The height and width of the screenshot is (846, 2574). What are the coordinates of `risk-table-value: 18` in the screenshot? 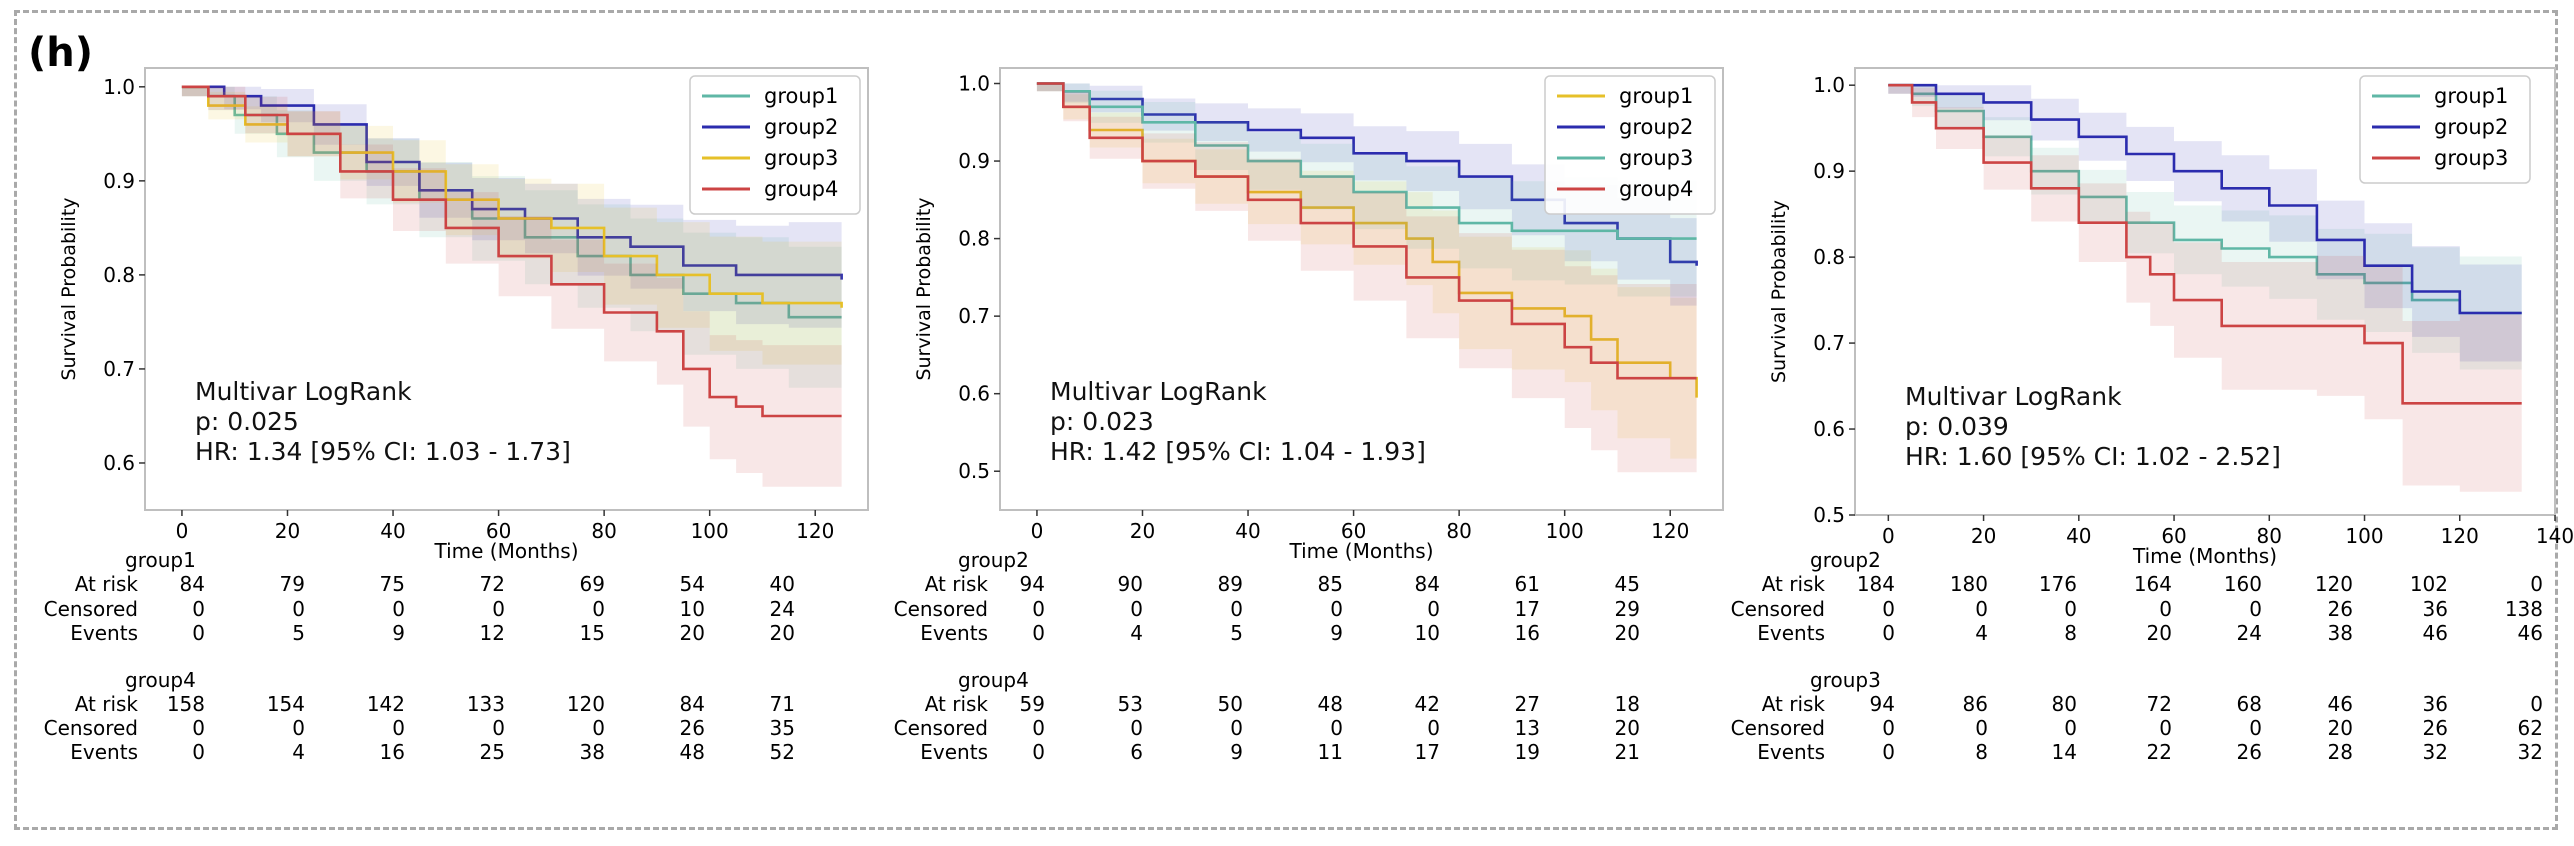 It's located at (1627, 704).